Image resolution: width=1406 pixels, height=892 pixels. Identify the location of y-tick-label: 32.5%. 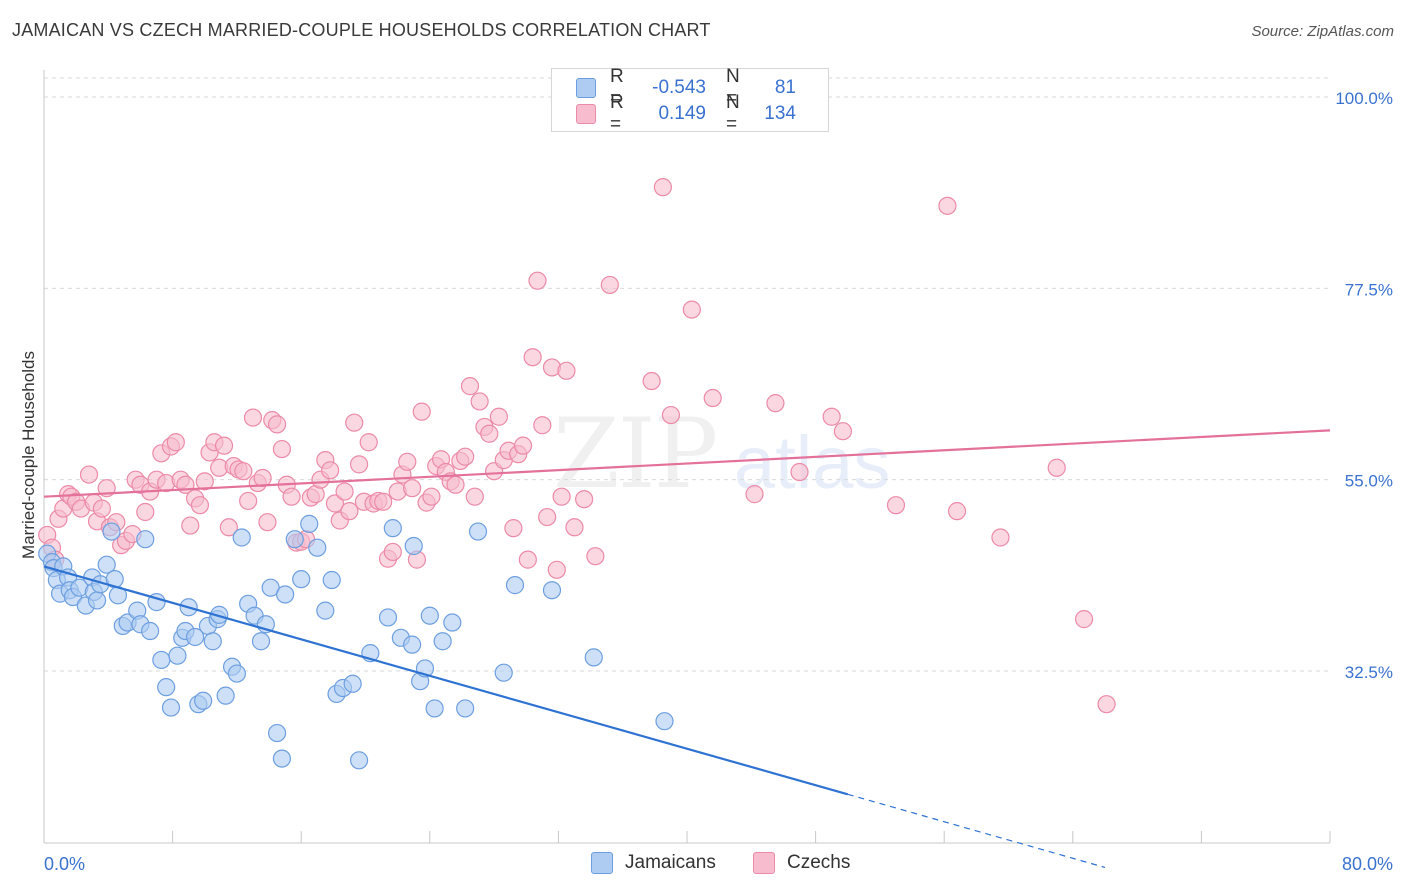
(1369, 672).